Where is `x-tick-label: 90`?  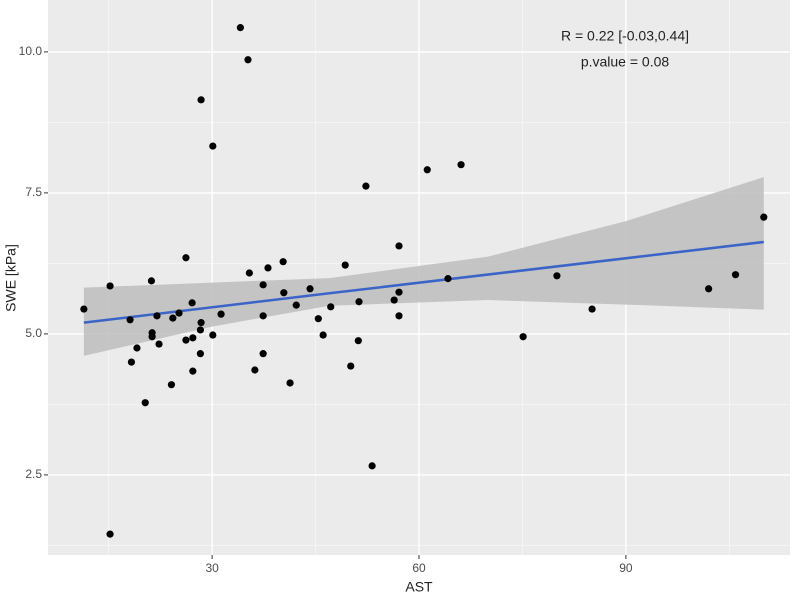
x-tick-label: 90 is located at coordinates (626, 568).